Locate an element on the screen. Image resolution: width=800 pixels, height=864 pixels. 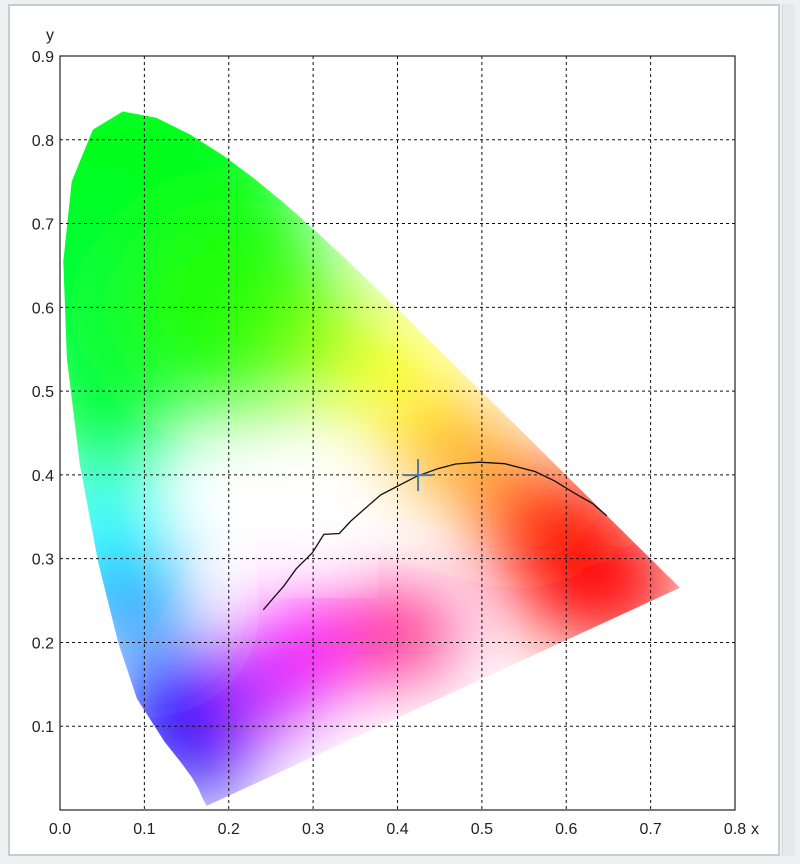
y-axis-tick-labels: 0.1 0.2 0.3 0.4 0.5 0.6 0.7 0.8 0.9 is located at coordinates (43, 392).